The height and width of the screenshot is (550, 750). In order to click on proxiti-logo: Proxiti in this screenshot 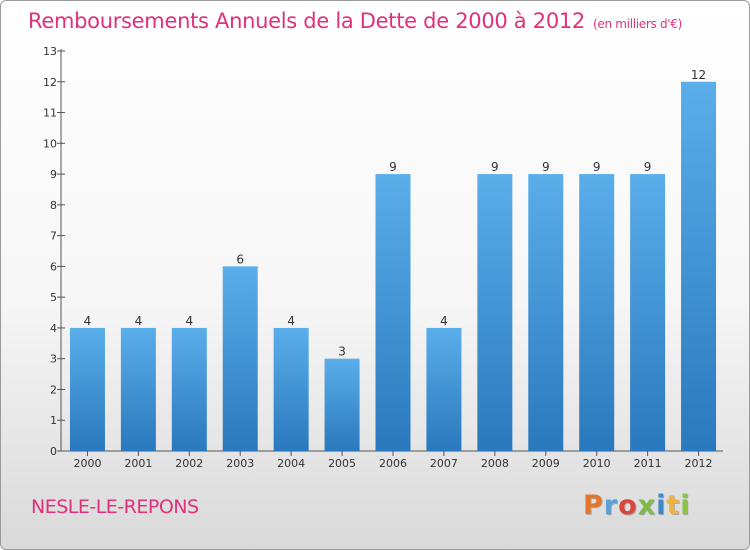, I will do `click(637, 505)`.